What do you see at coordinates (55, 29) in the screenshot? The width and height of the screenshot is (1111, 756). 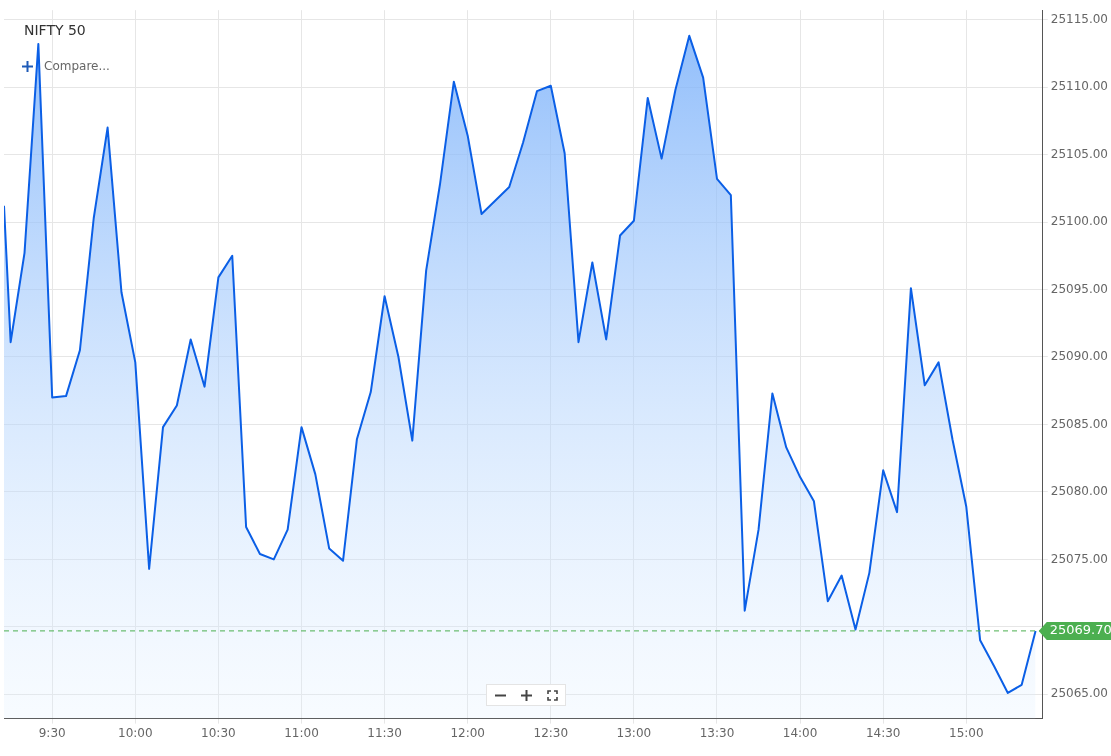 I see `text: NIFTY 50` at bounding box center [55, 29].